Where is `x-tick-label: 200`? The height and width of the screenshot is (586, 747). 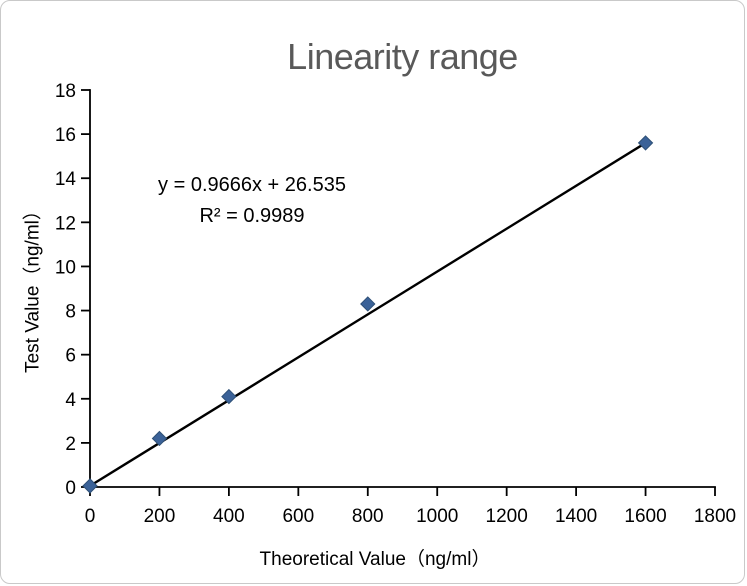 x-tick-label: 200 is located at coordinates (160, 516).